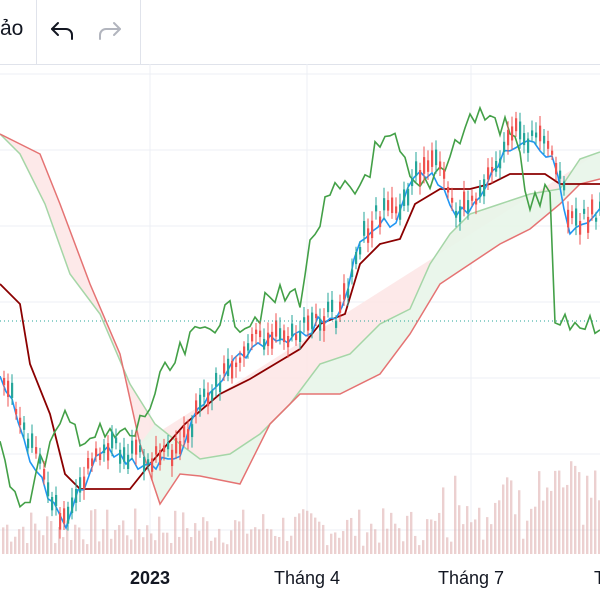 The height and width of the screenshot is (600, 600). I want to click on undo-button, so click(63, 31).